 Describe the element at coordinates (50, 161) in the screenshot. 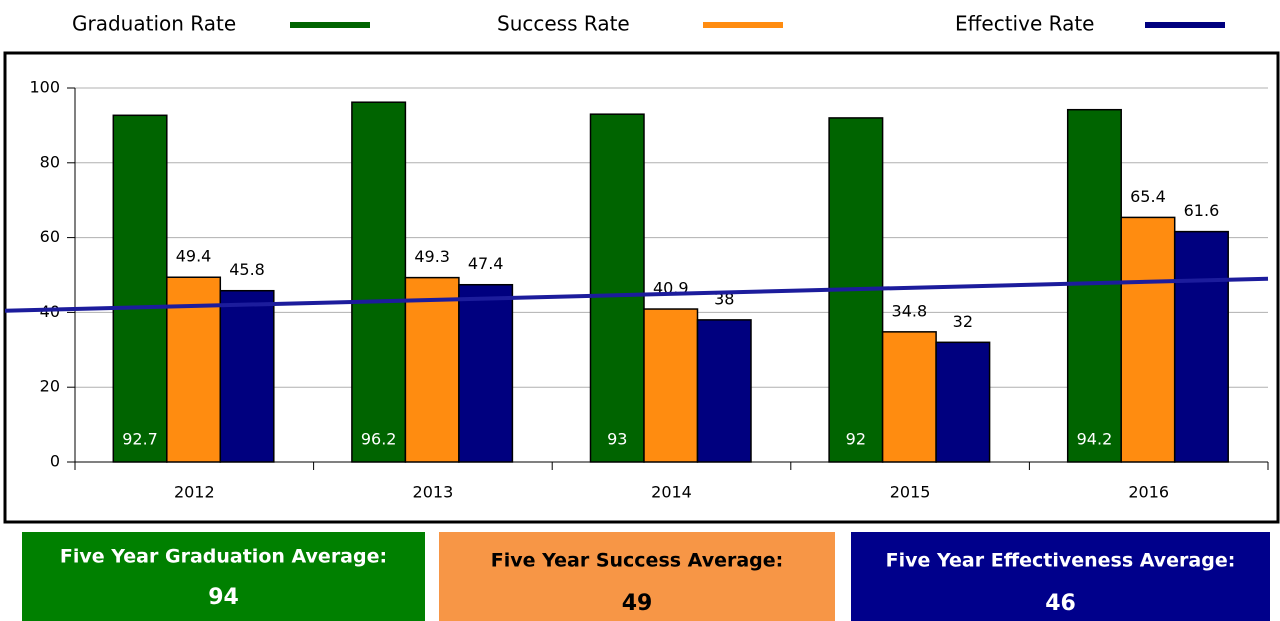

I see `y-tick-label: 80` at that location.